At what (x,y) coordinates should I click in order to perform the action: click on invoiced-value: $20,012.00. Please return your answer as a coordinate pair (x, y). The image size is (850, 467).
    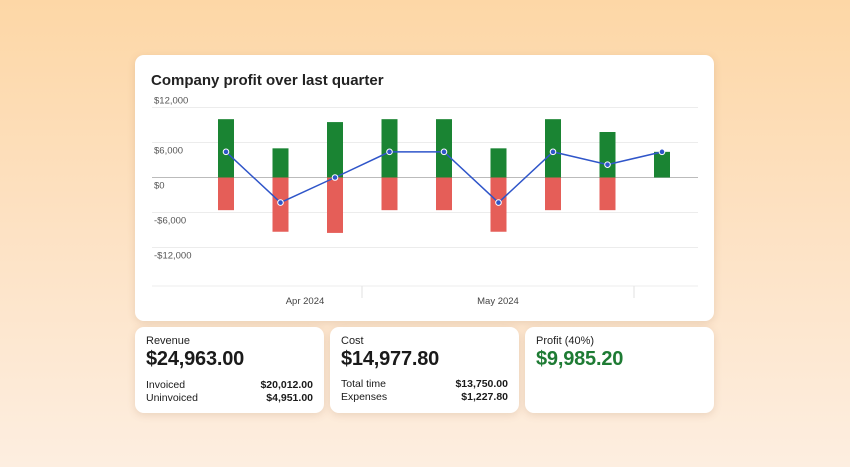
    Looking at the image, I should click on (286, 385).